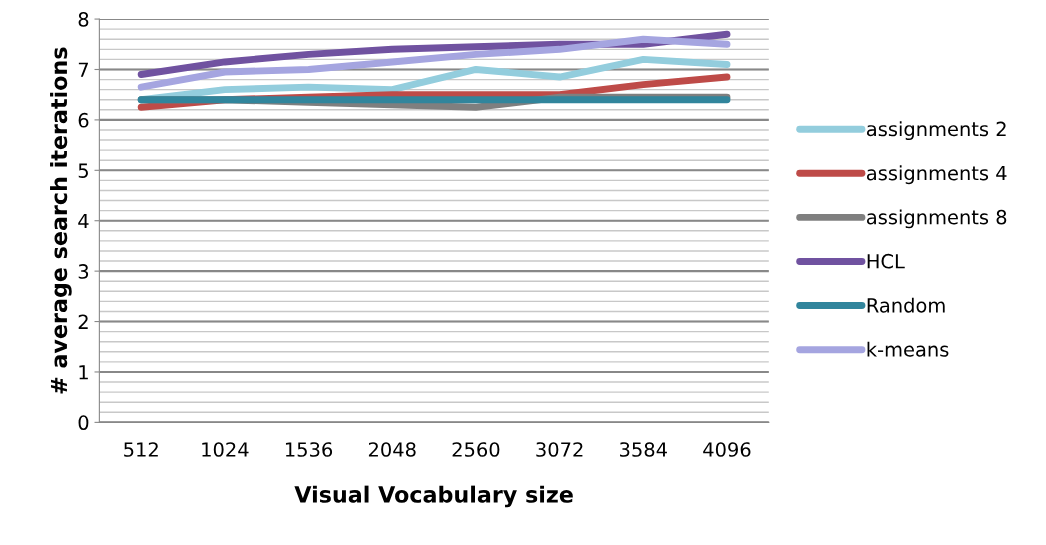  Describe the element at coordinates (886, 261) in the screenshot. I see `legend-label: HCL` at that location.